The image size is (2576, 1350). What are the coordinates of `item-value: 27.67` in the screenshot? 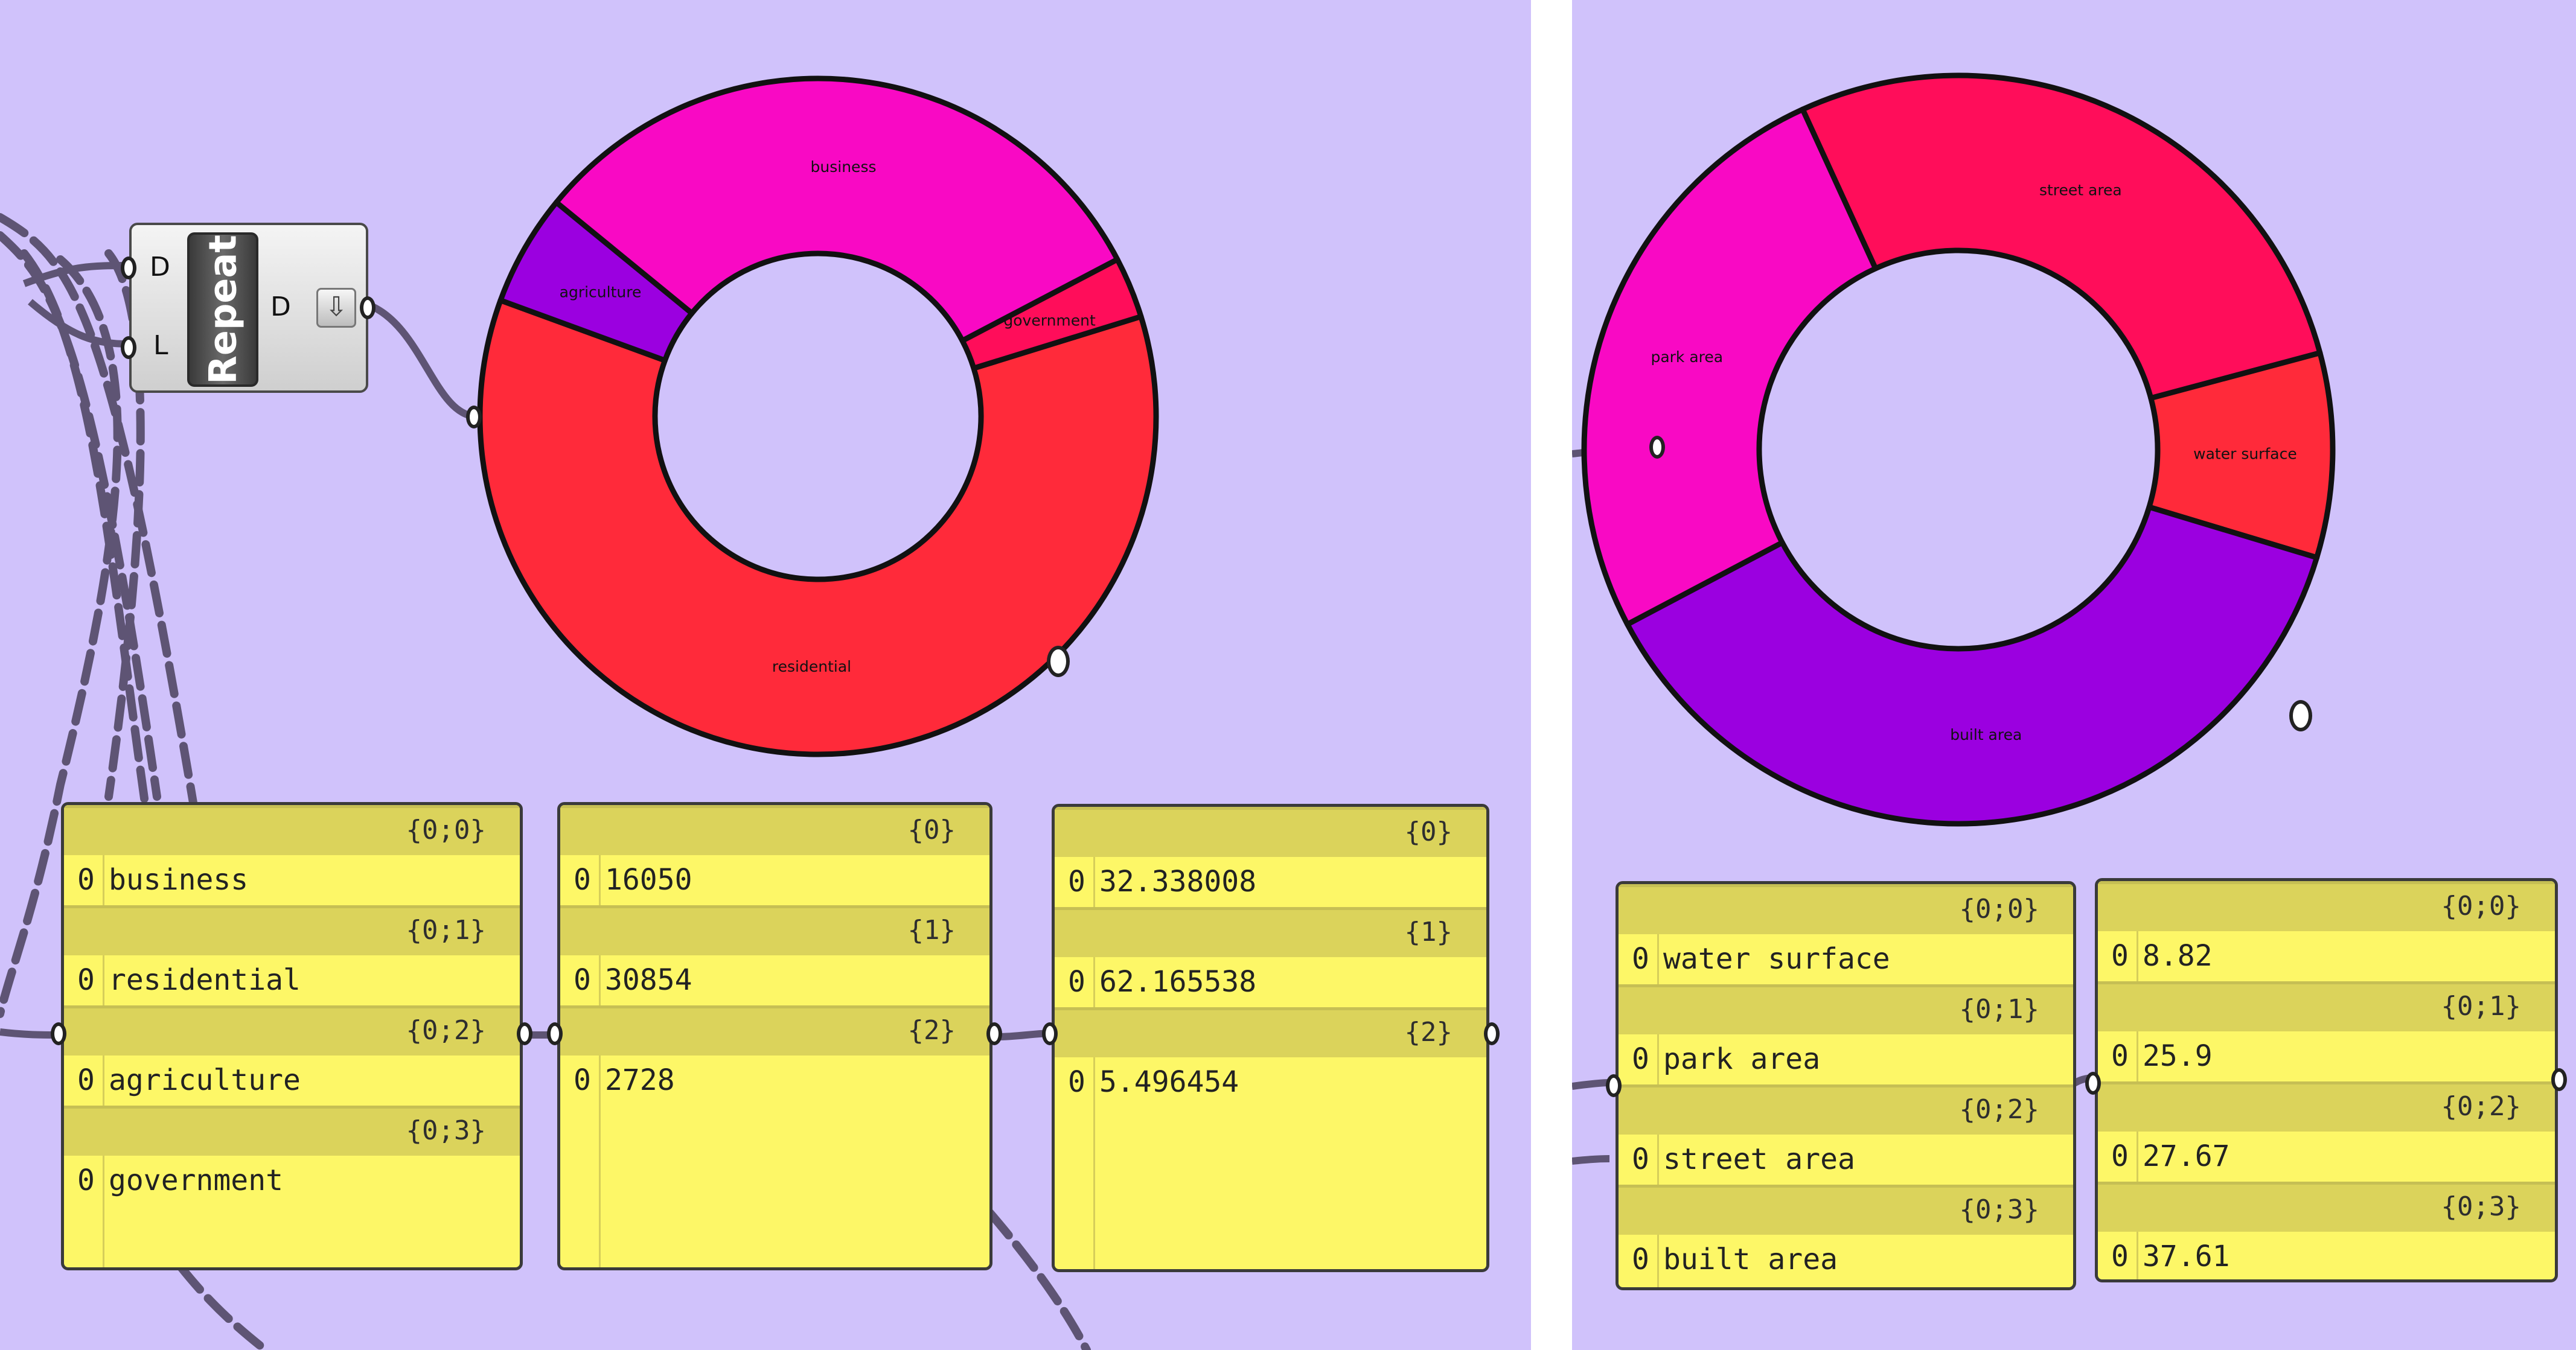 It's located at (2187, 1156).